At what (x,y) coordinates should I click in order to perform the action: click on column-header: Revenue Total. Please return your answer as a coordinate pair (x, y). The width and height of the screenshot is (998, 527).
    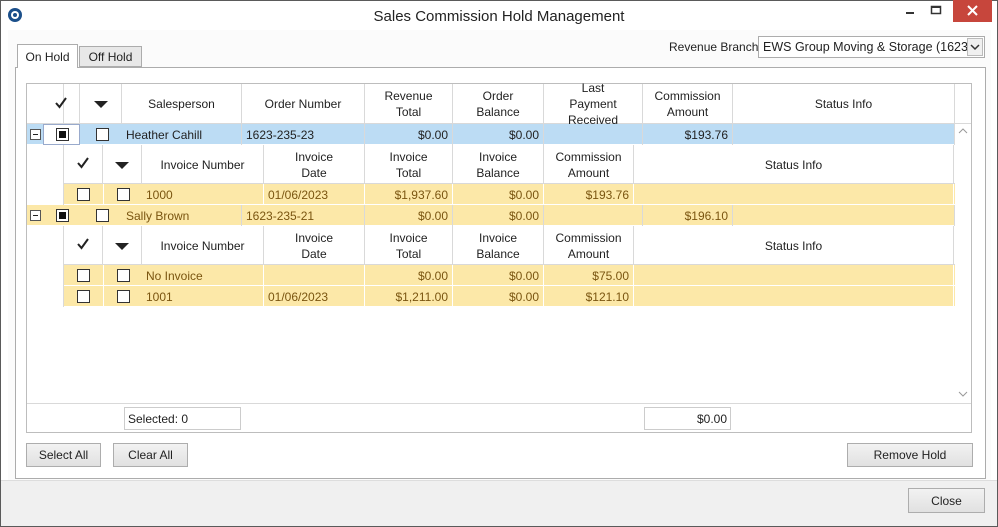
    Looking at the image, I should click on (409, 104).